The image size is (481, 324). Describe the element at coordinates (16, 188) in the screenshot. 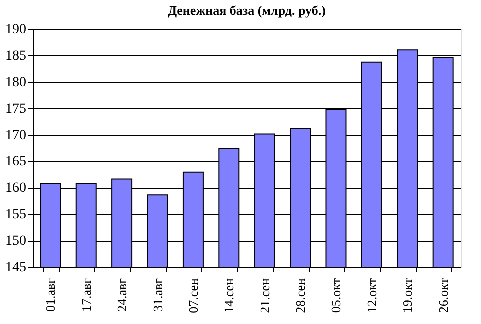

I see `y-tick-label: 160` at that location.